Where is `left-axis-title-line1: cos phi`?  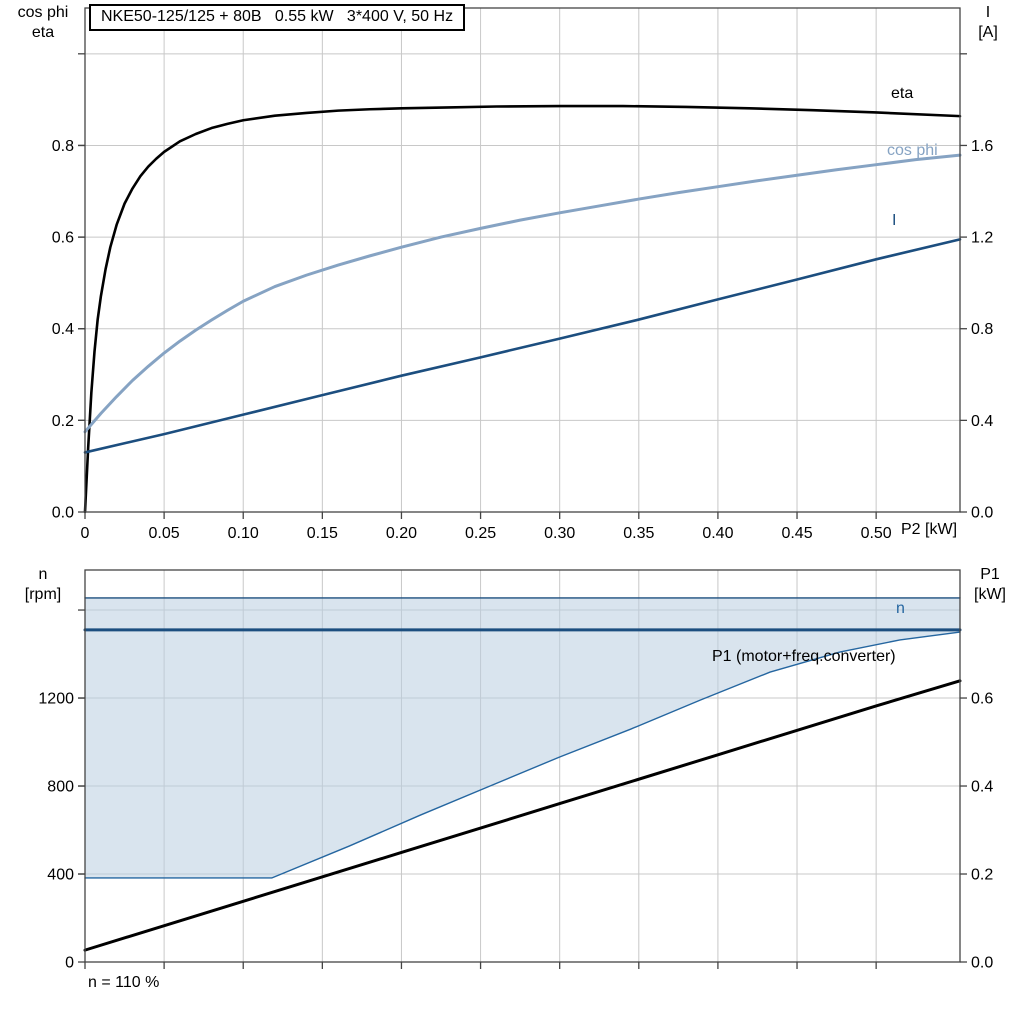
left-axis-title-line1: cos phi is located at coordinates (43, 12).